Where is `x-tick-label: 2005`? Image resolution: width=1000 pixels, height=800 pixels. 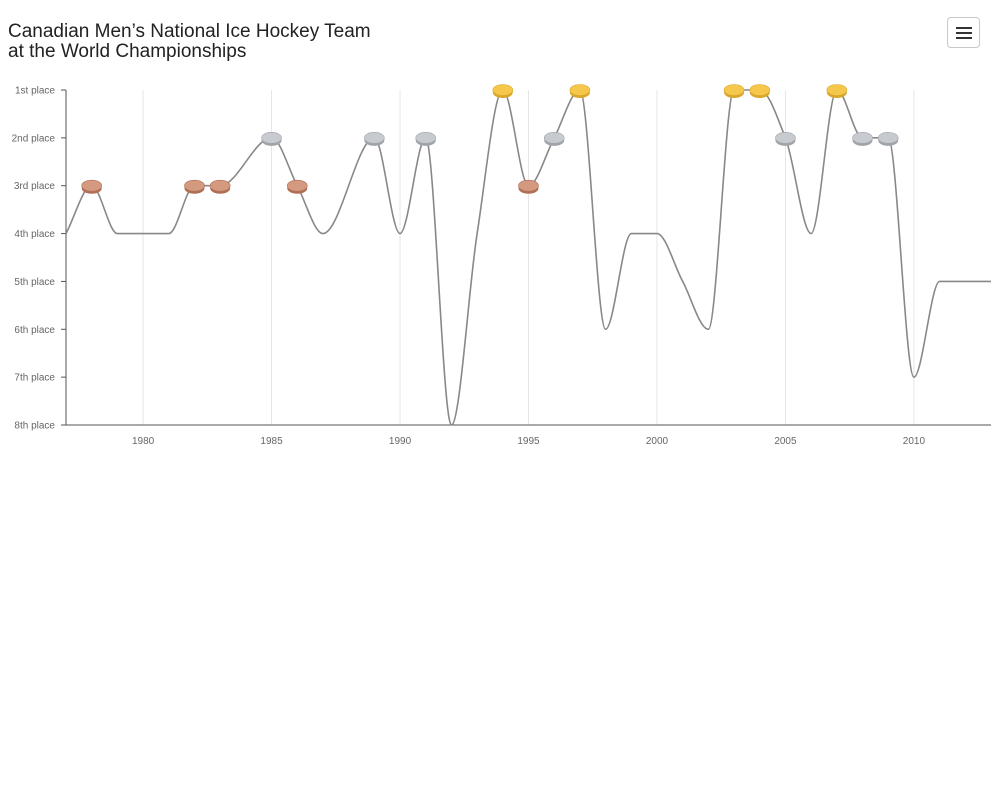
x-tick-label: 2005 is located at coordinates (785, 441).